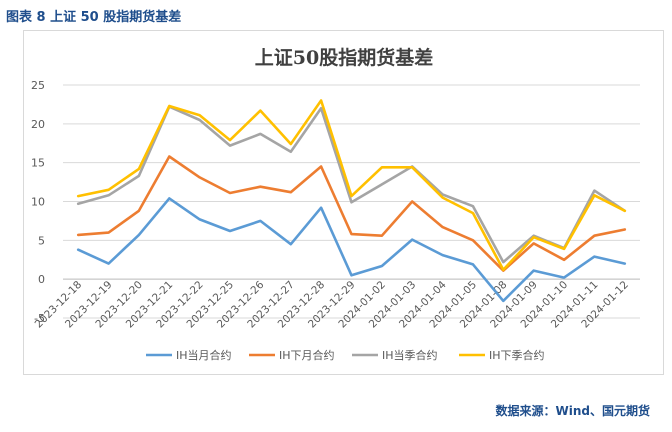  What do you see at coordinates (41, 279) in the screenshot?
I see `y-tick-label: 0` at bounding box center [41, 279].